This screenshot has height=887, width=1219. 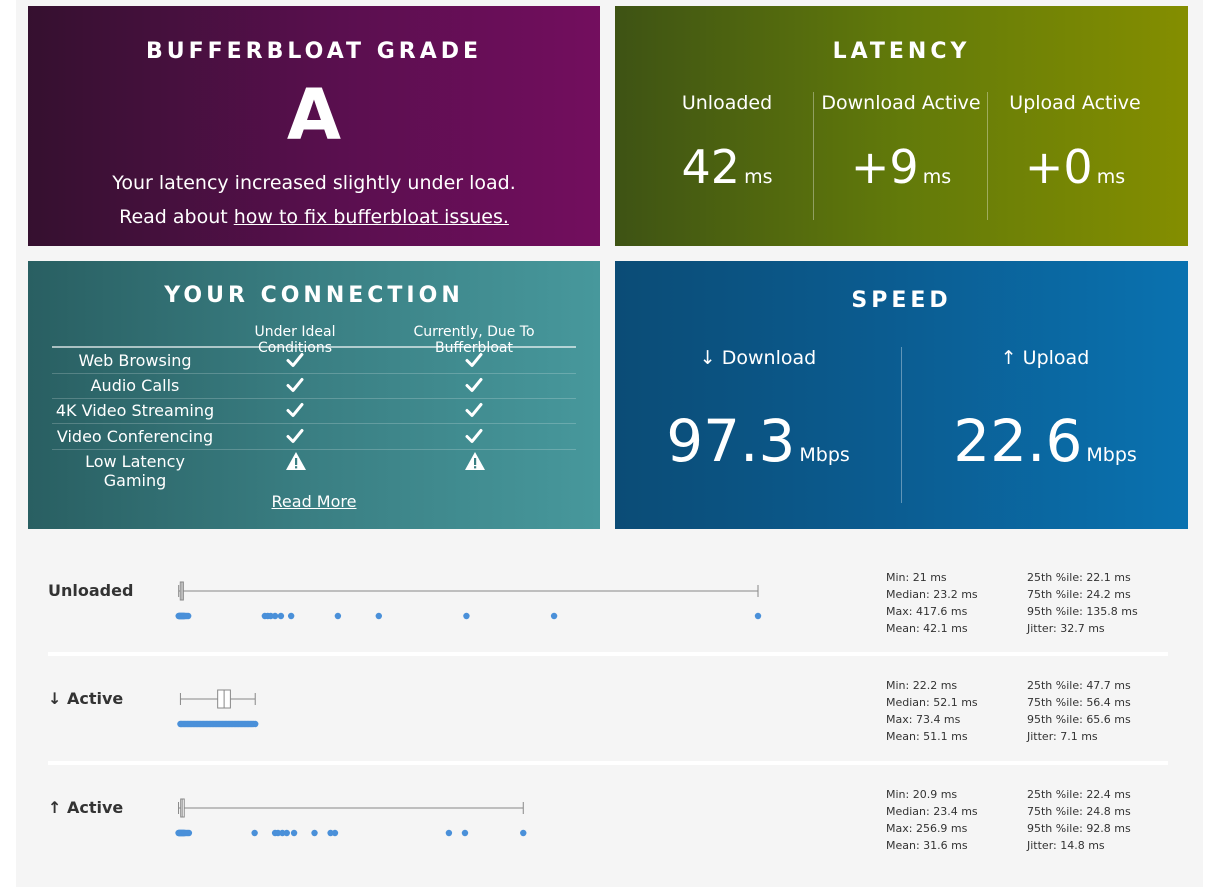 What do you see at coordinates (927, 845) in the screenshot?
I see `stat-value: Mean: 31.6 ms` at bounding box center [927, 845].